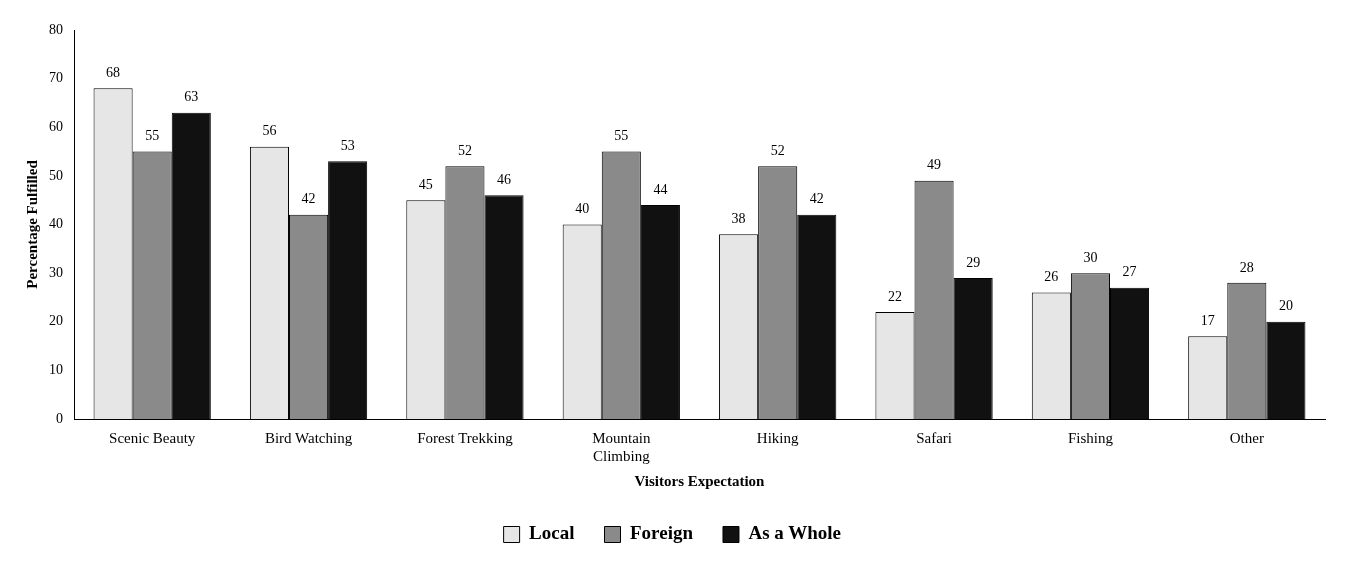  I want to click on data-label: 40, so click(582, 209).